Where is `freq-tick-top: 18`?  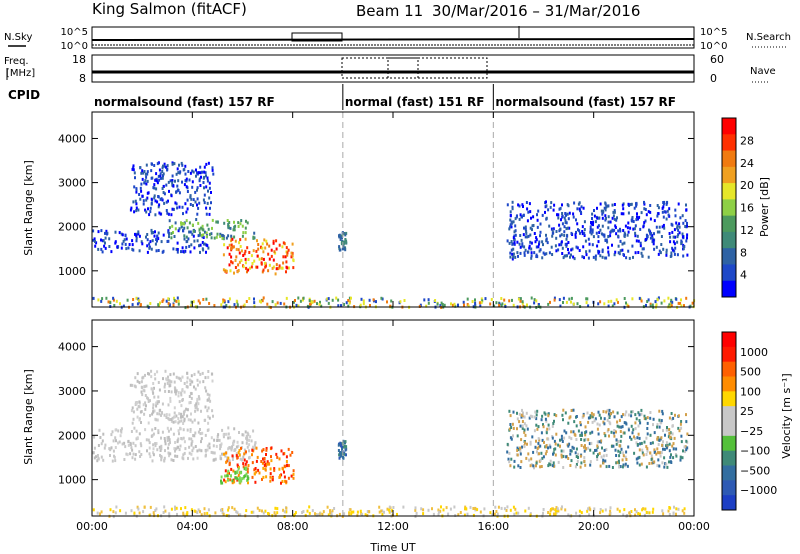
freq-tick-top: 18 is located at coordinates (79, 59).